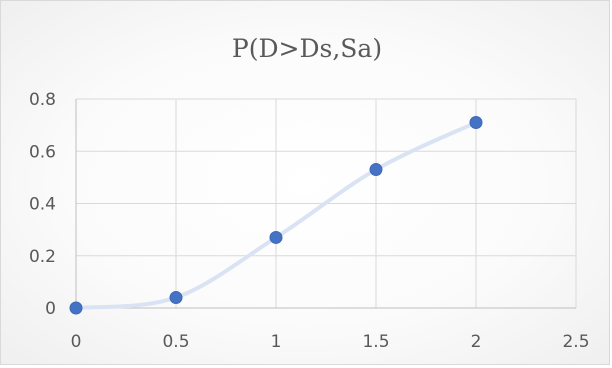  I want to click on y-tick-label: 0.4, so click(42, 205).